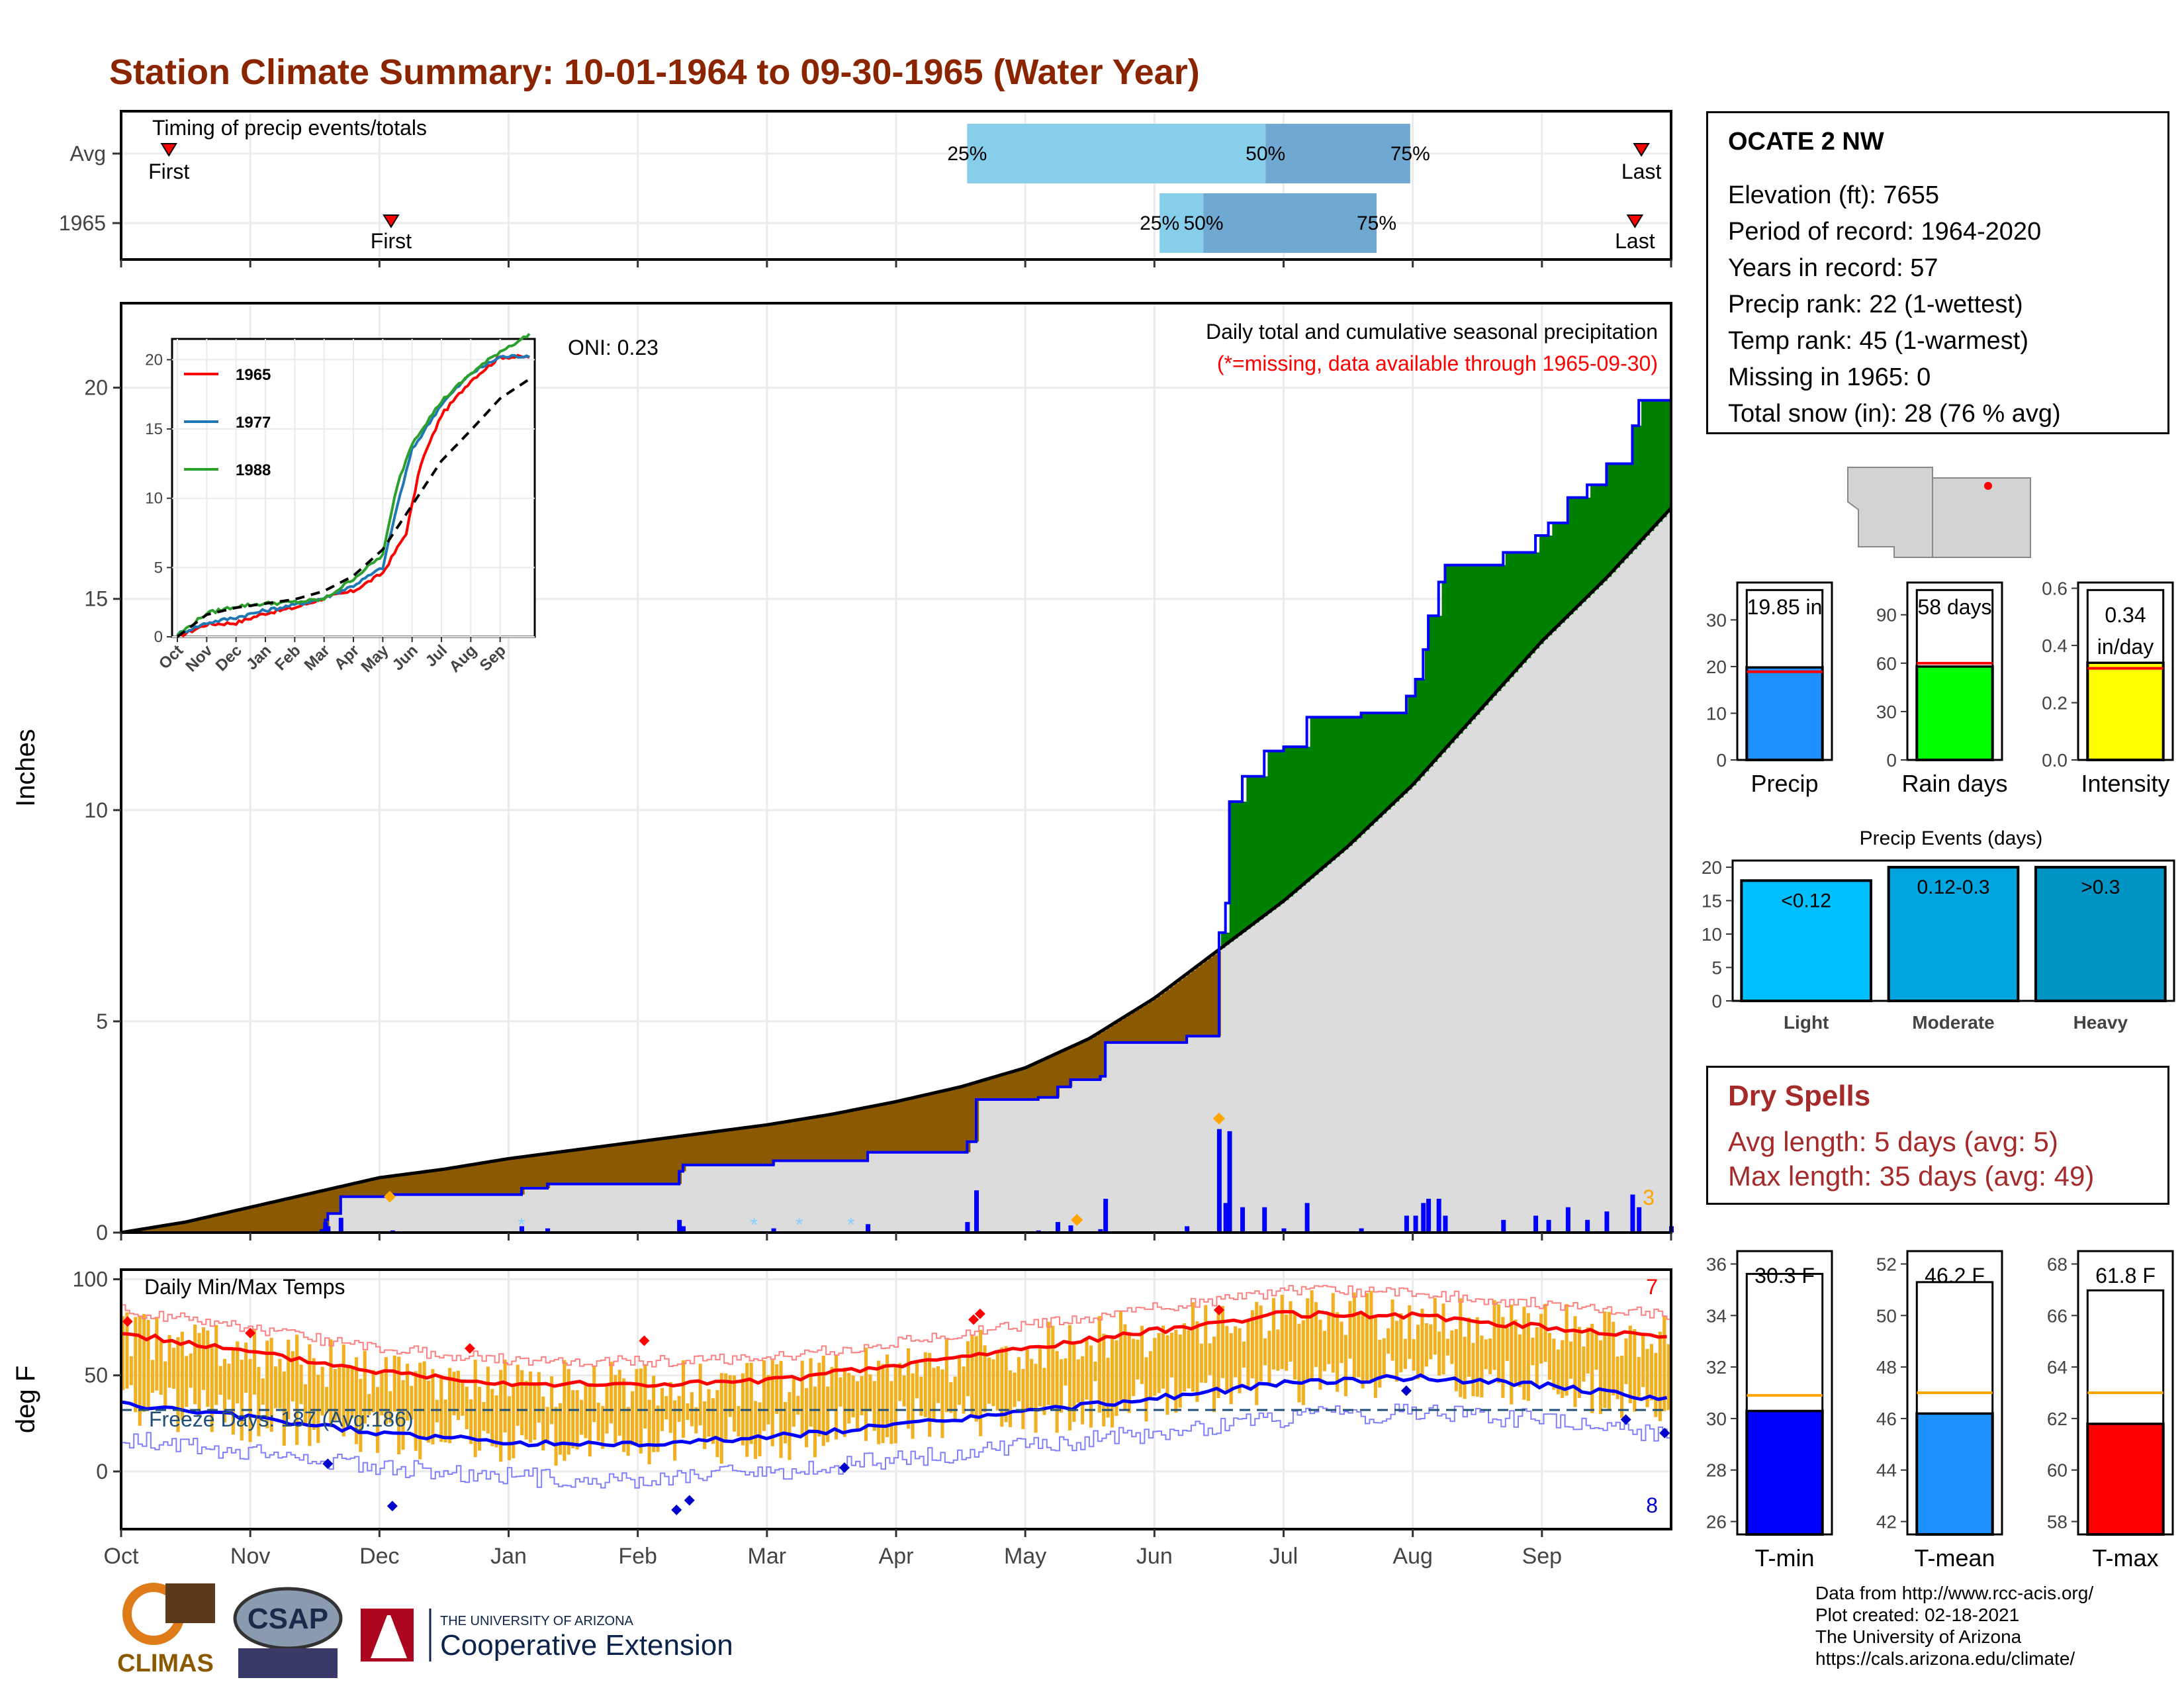  Describe the element at coordinates (1652, 1505) in the screenshot. I see `tmin-record-count: 8` at that location.